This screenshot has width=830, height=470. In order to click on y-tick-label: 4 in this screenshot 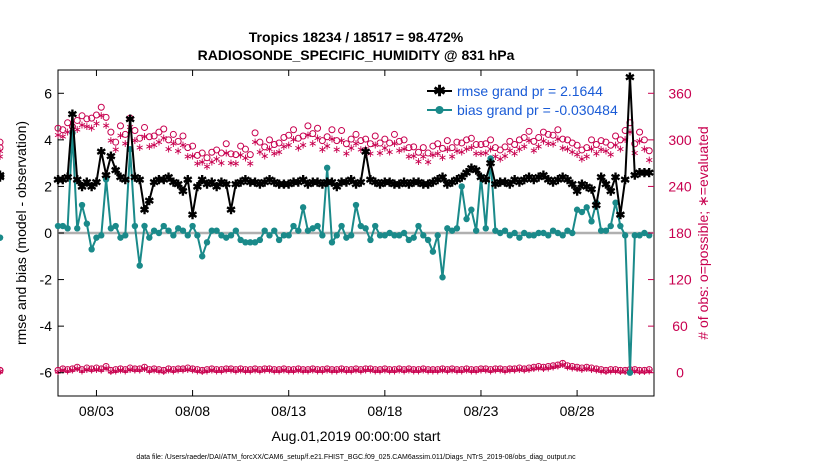, I will do `click(48, 140)`.